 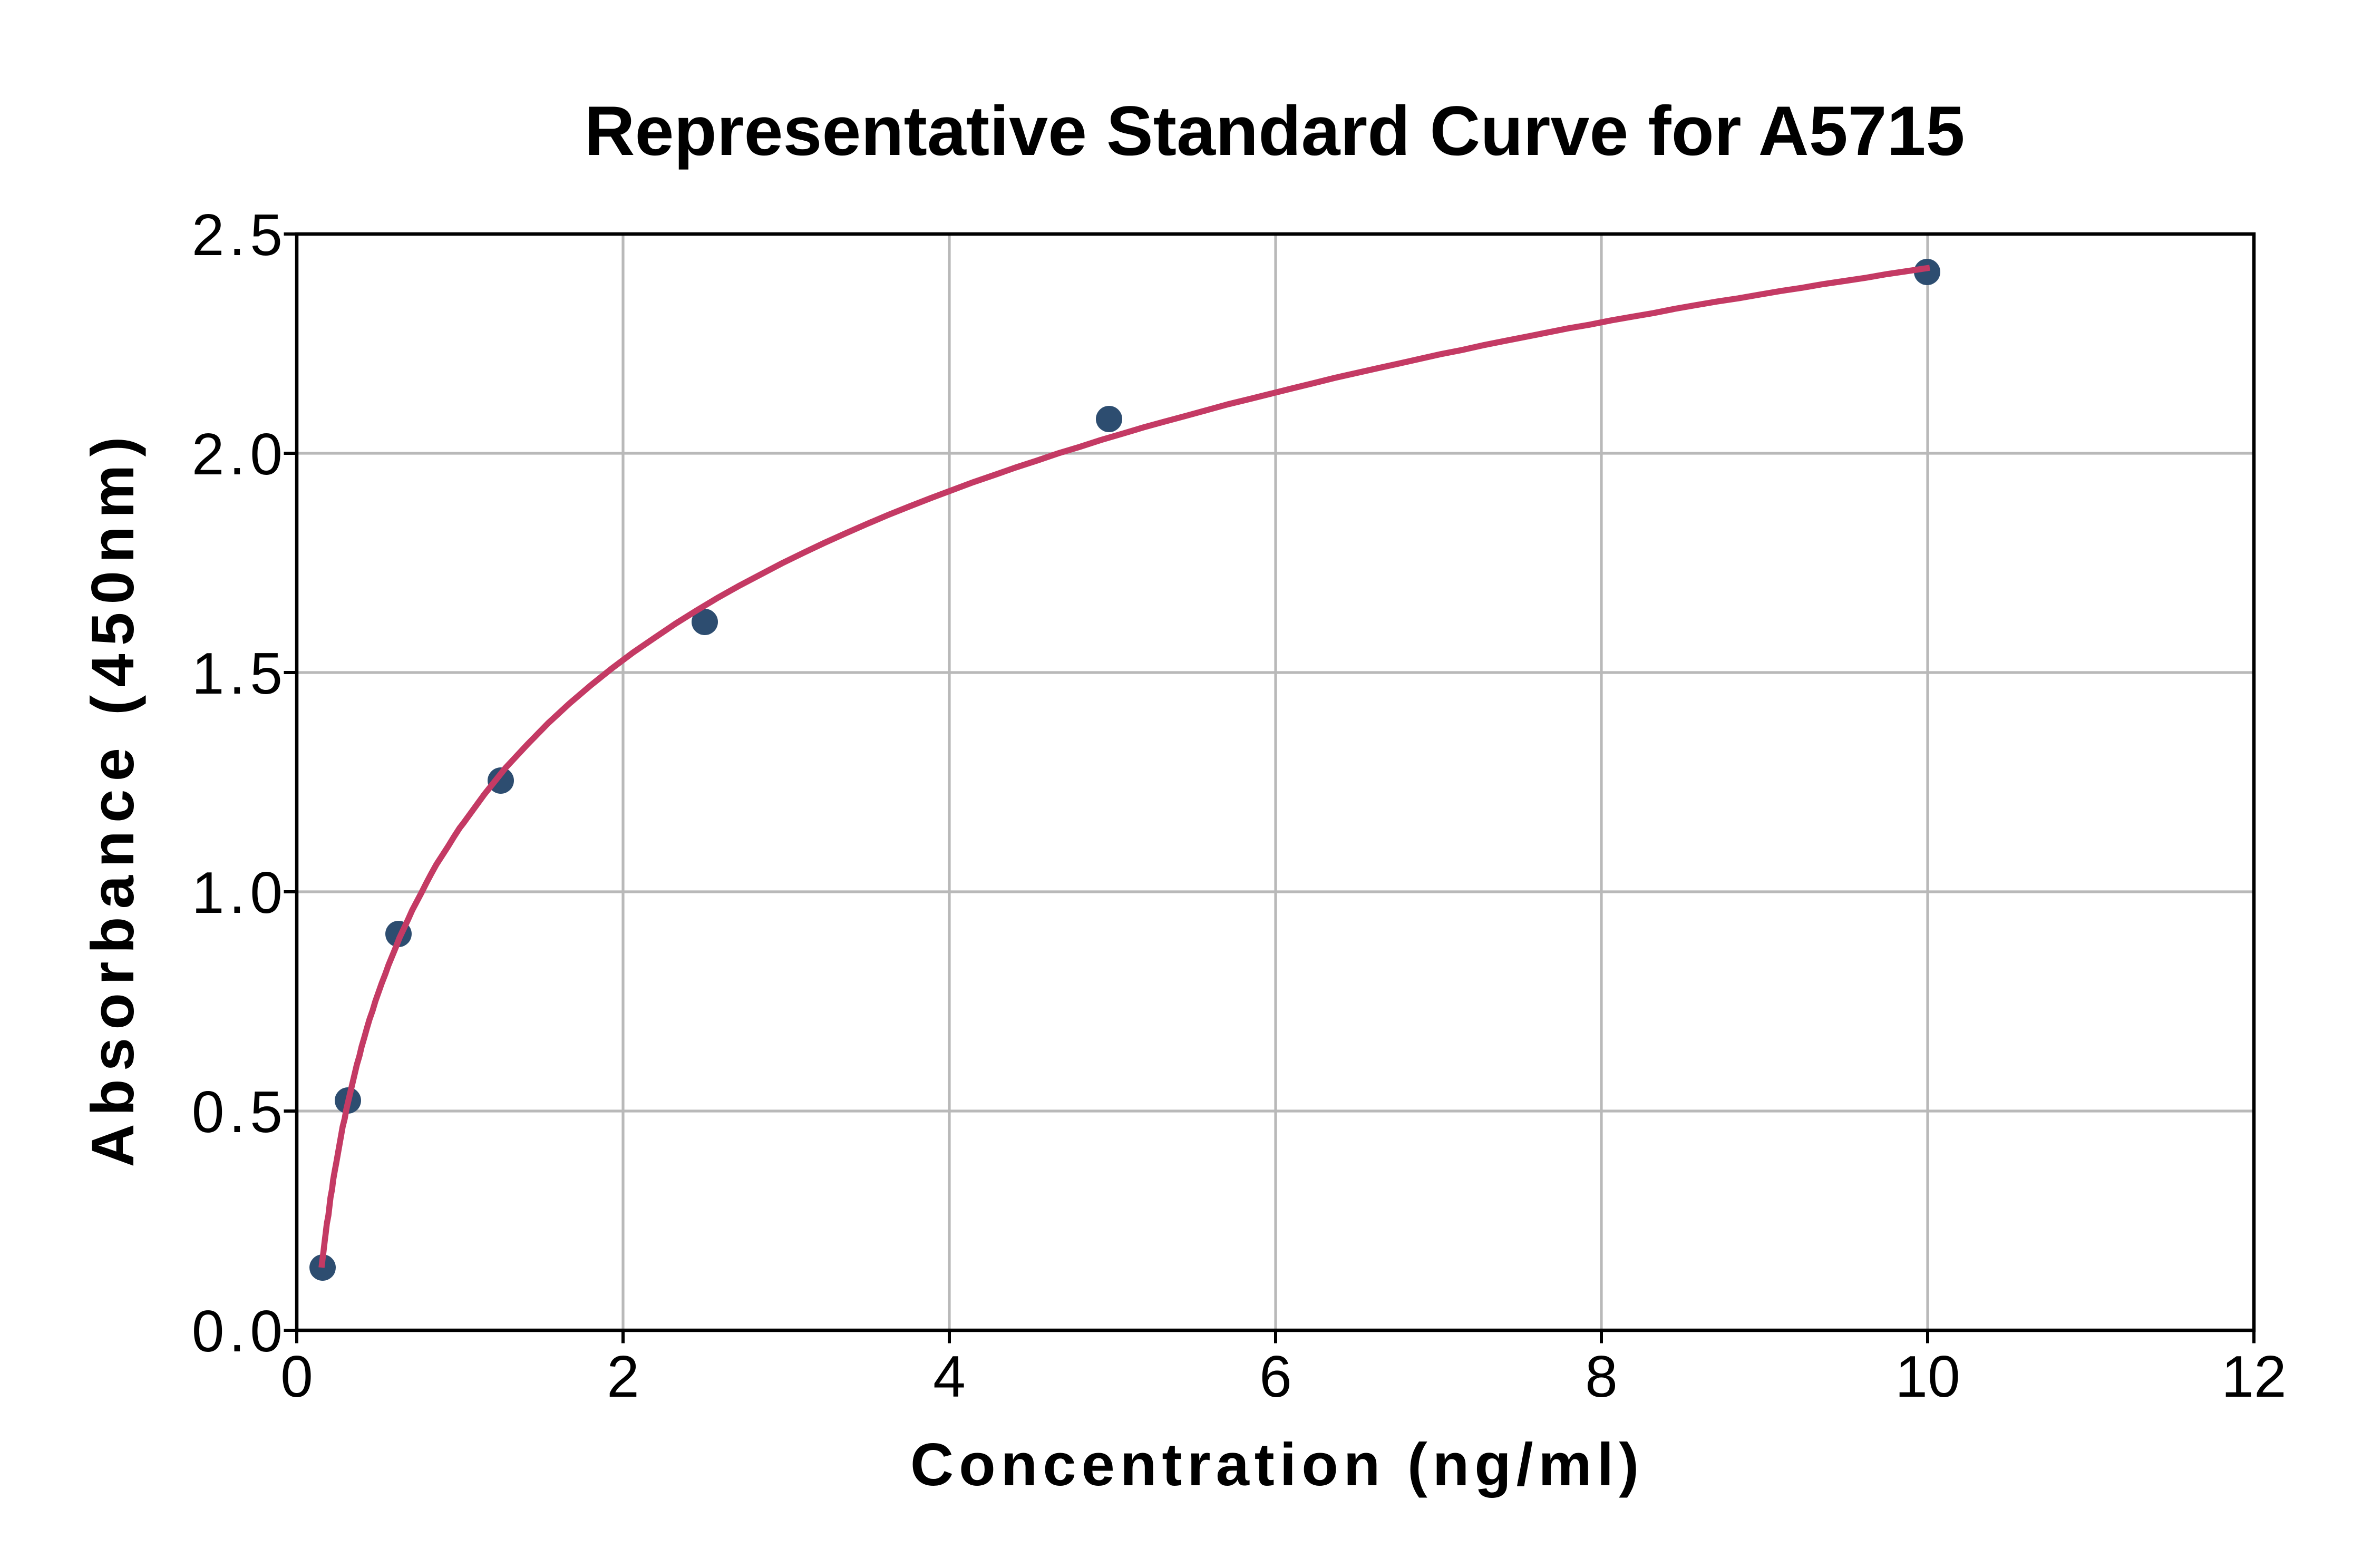 What do you see at coordinates (239, 673) in the screenshot?
I see `svg-text: 1.5` at bounding box center [239, 673].